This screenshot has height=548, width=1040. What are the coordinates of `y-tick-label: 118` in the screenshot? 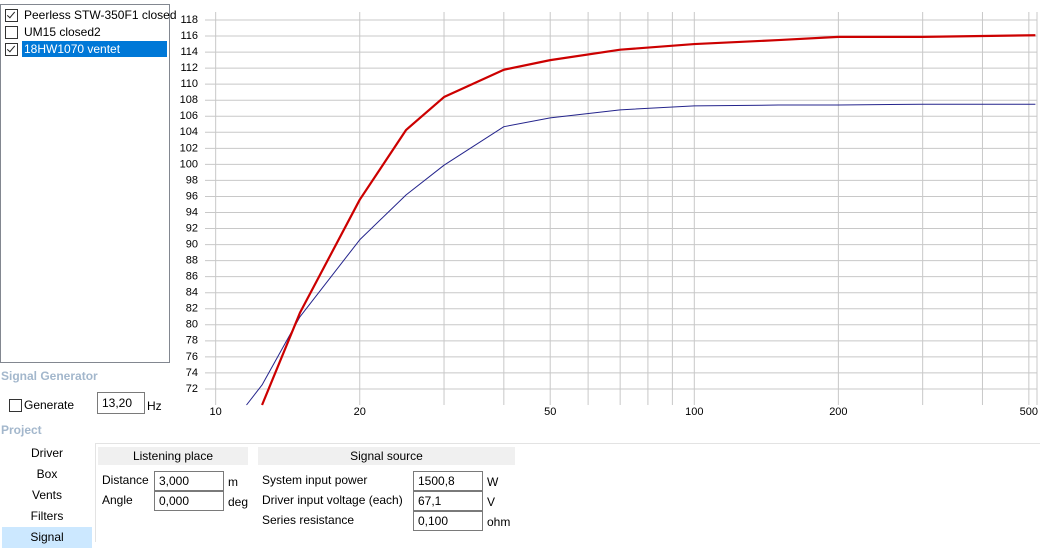 It's located at (189, 20).